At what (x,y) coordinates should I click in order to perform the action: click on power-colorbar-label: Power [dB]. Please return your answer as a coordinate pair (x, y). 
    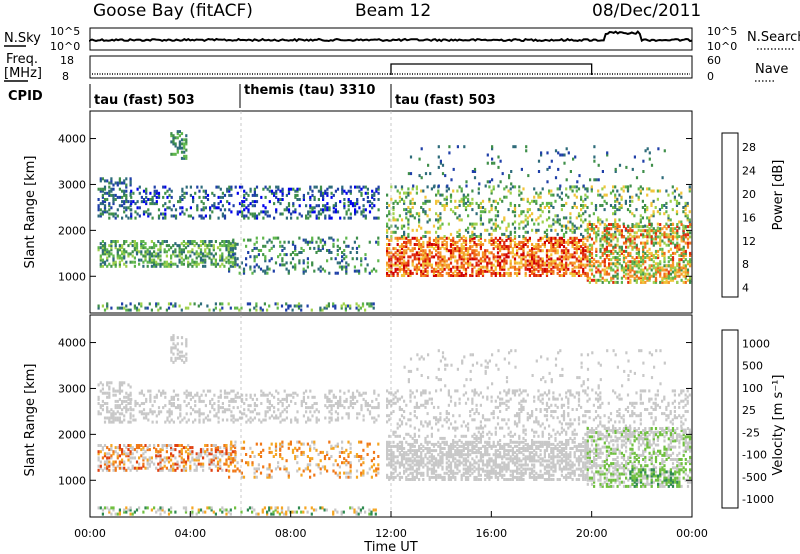
    Looking at the image, I should click on (778, 195).